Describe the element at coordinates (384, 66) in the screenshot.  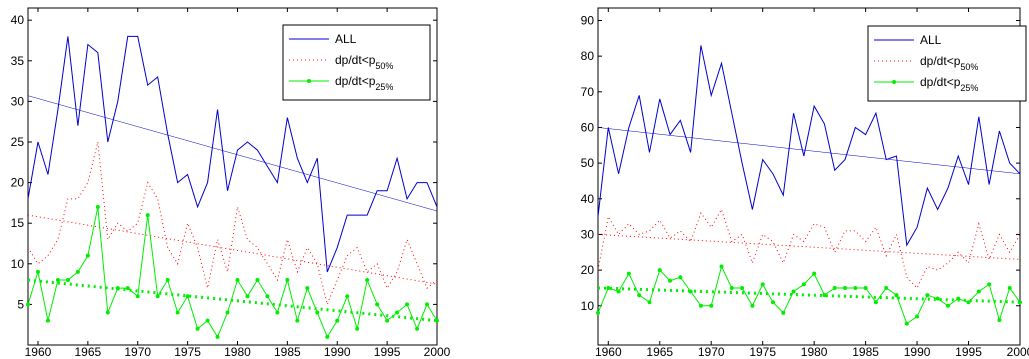
I see `legend-subscript: 50%` at that location.